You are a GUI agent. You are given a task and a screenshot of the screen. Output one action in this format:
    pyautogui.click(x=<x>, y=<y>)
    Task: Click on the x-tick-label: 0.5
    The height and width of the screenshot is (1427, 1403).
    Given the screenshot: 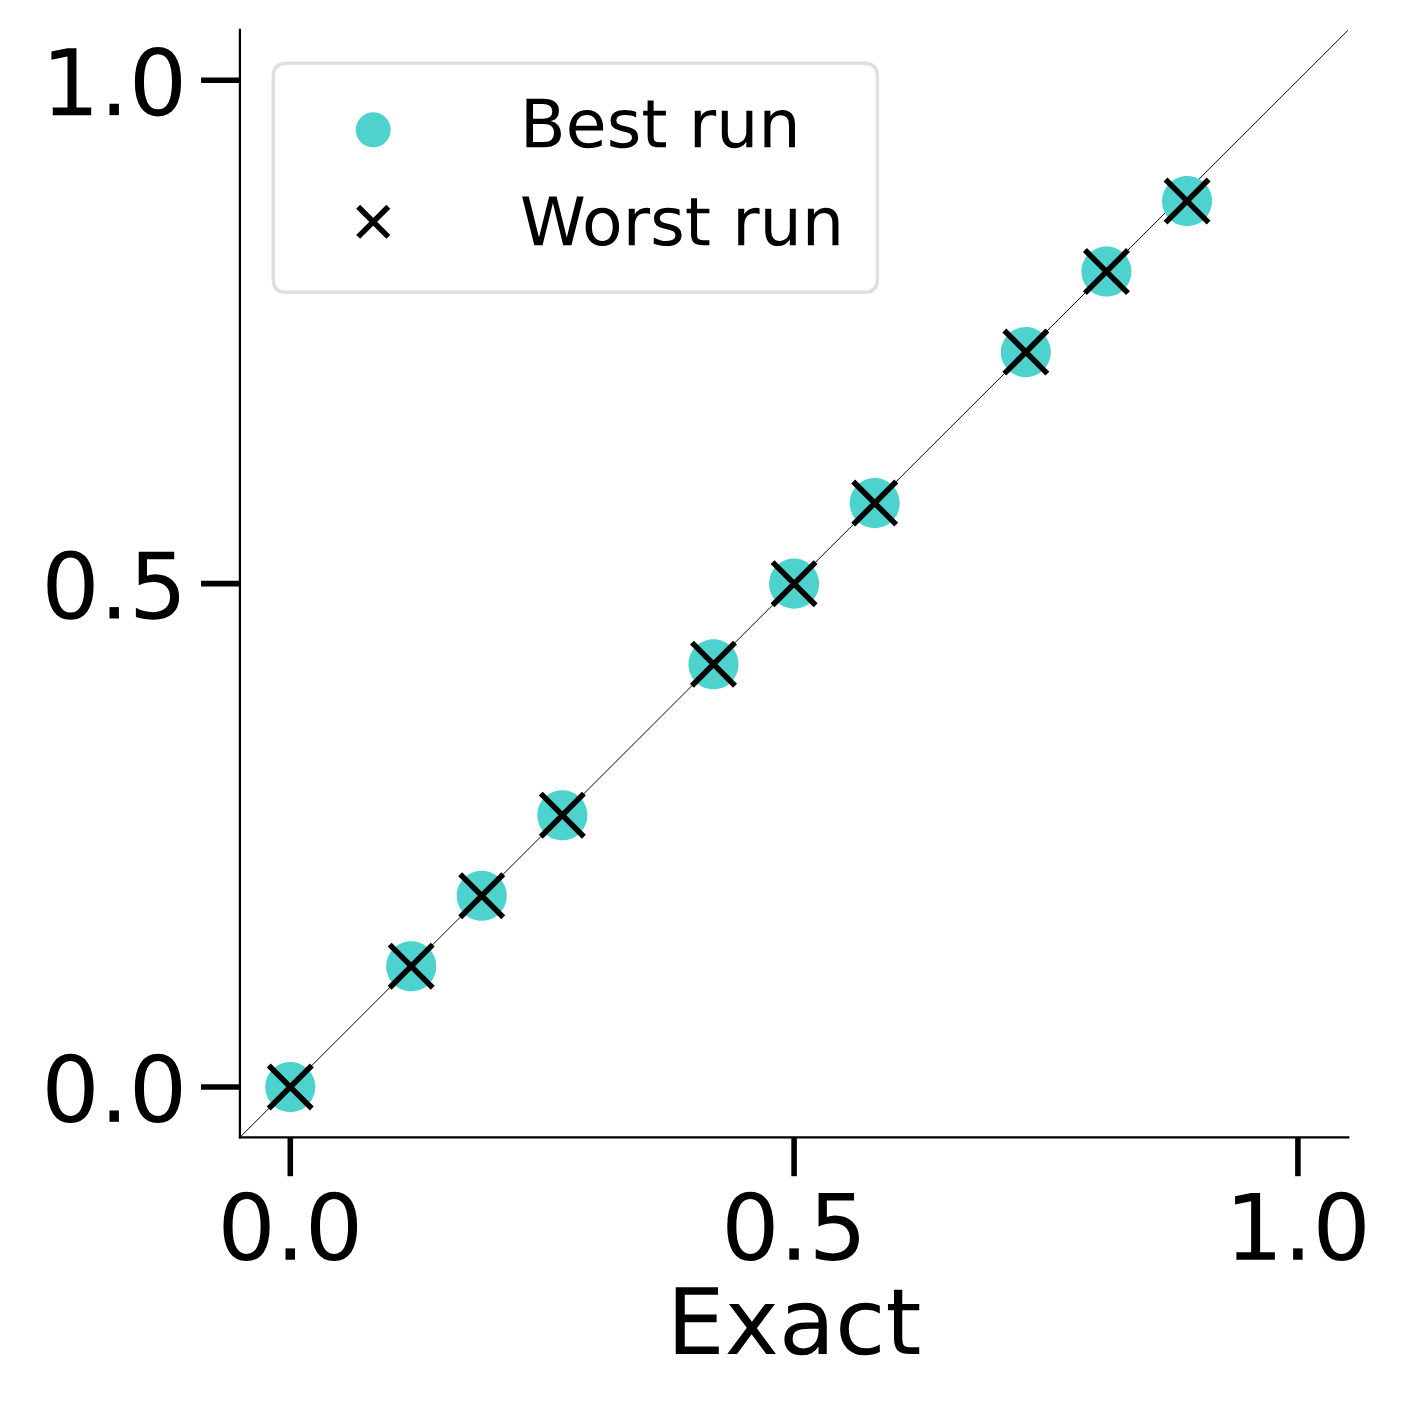 What is the action you would take?
    pyautogui.click(x=793, y=1226)
    